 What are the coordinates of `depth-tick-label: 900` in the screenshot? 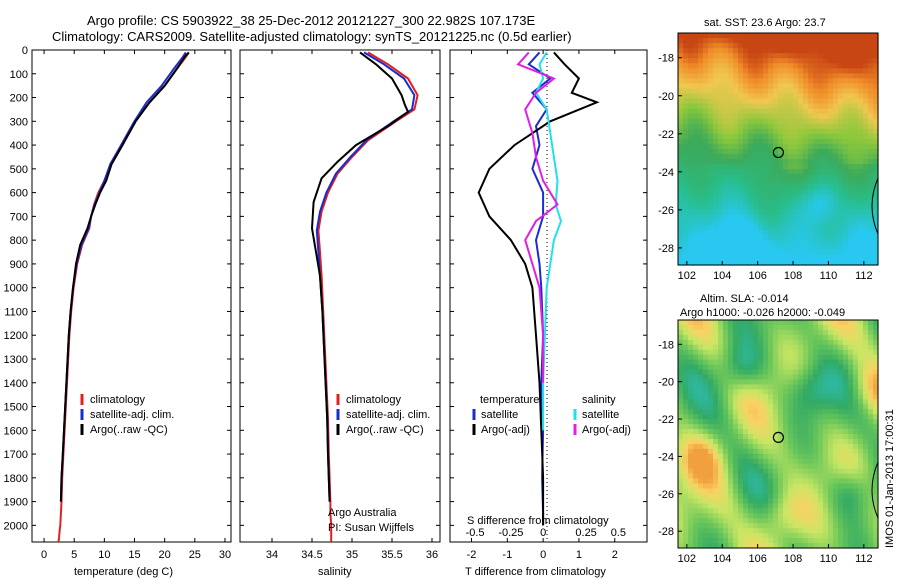 It's located at (19, 265).